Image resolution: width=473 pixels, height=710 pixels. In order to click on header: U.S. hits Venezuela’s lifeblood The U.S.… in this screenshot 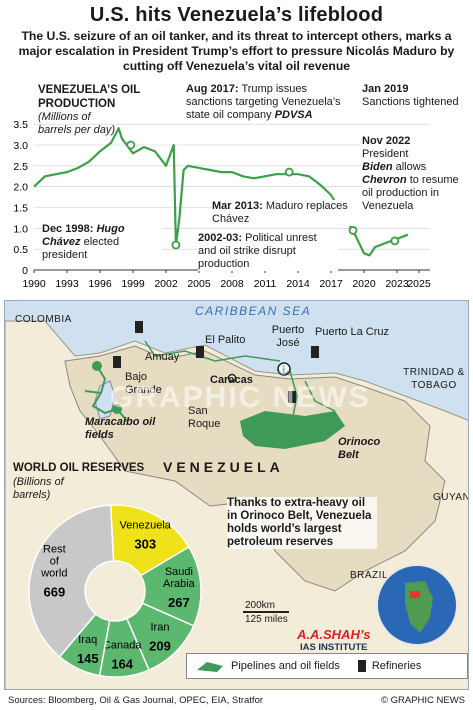, I will do `click(236, 37)`.